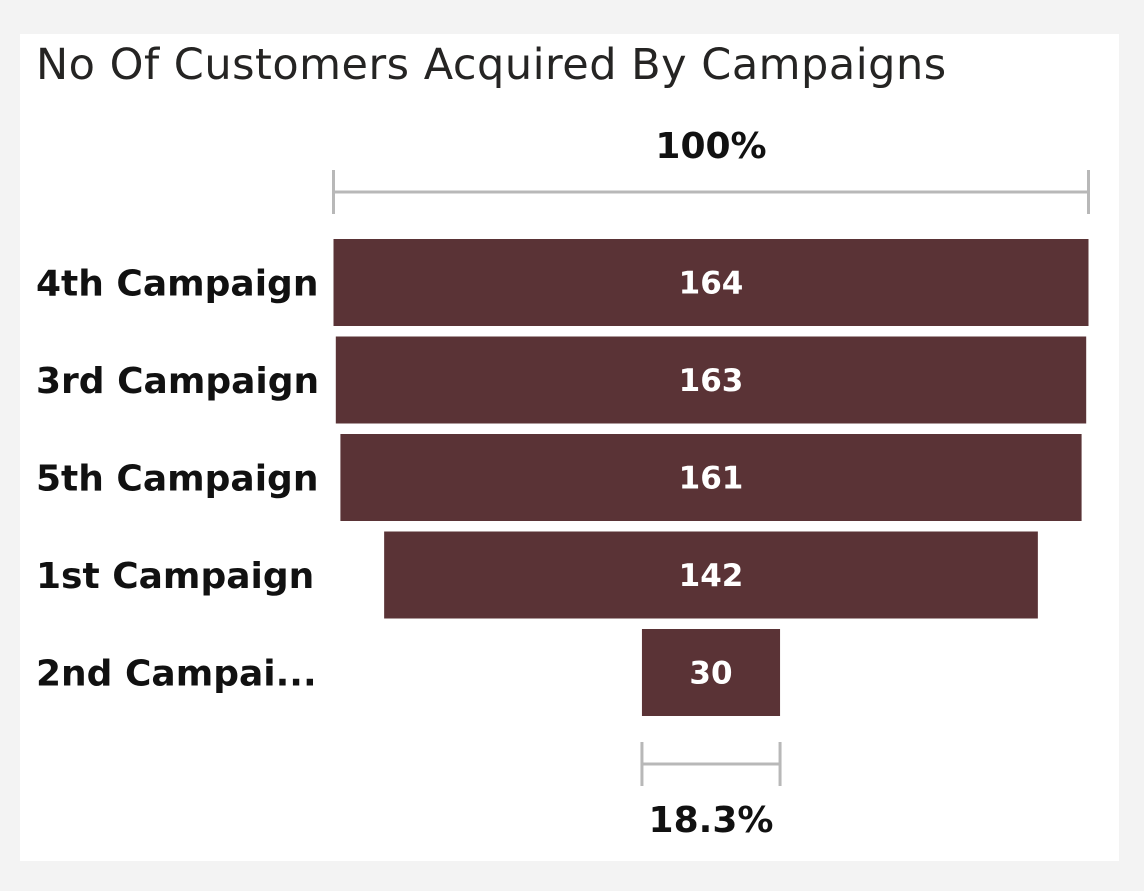 This screenshot has height=891, width=1144. I want to click on bar-value-label: 142, so click(711, 576).